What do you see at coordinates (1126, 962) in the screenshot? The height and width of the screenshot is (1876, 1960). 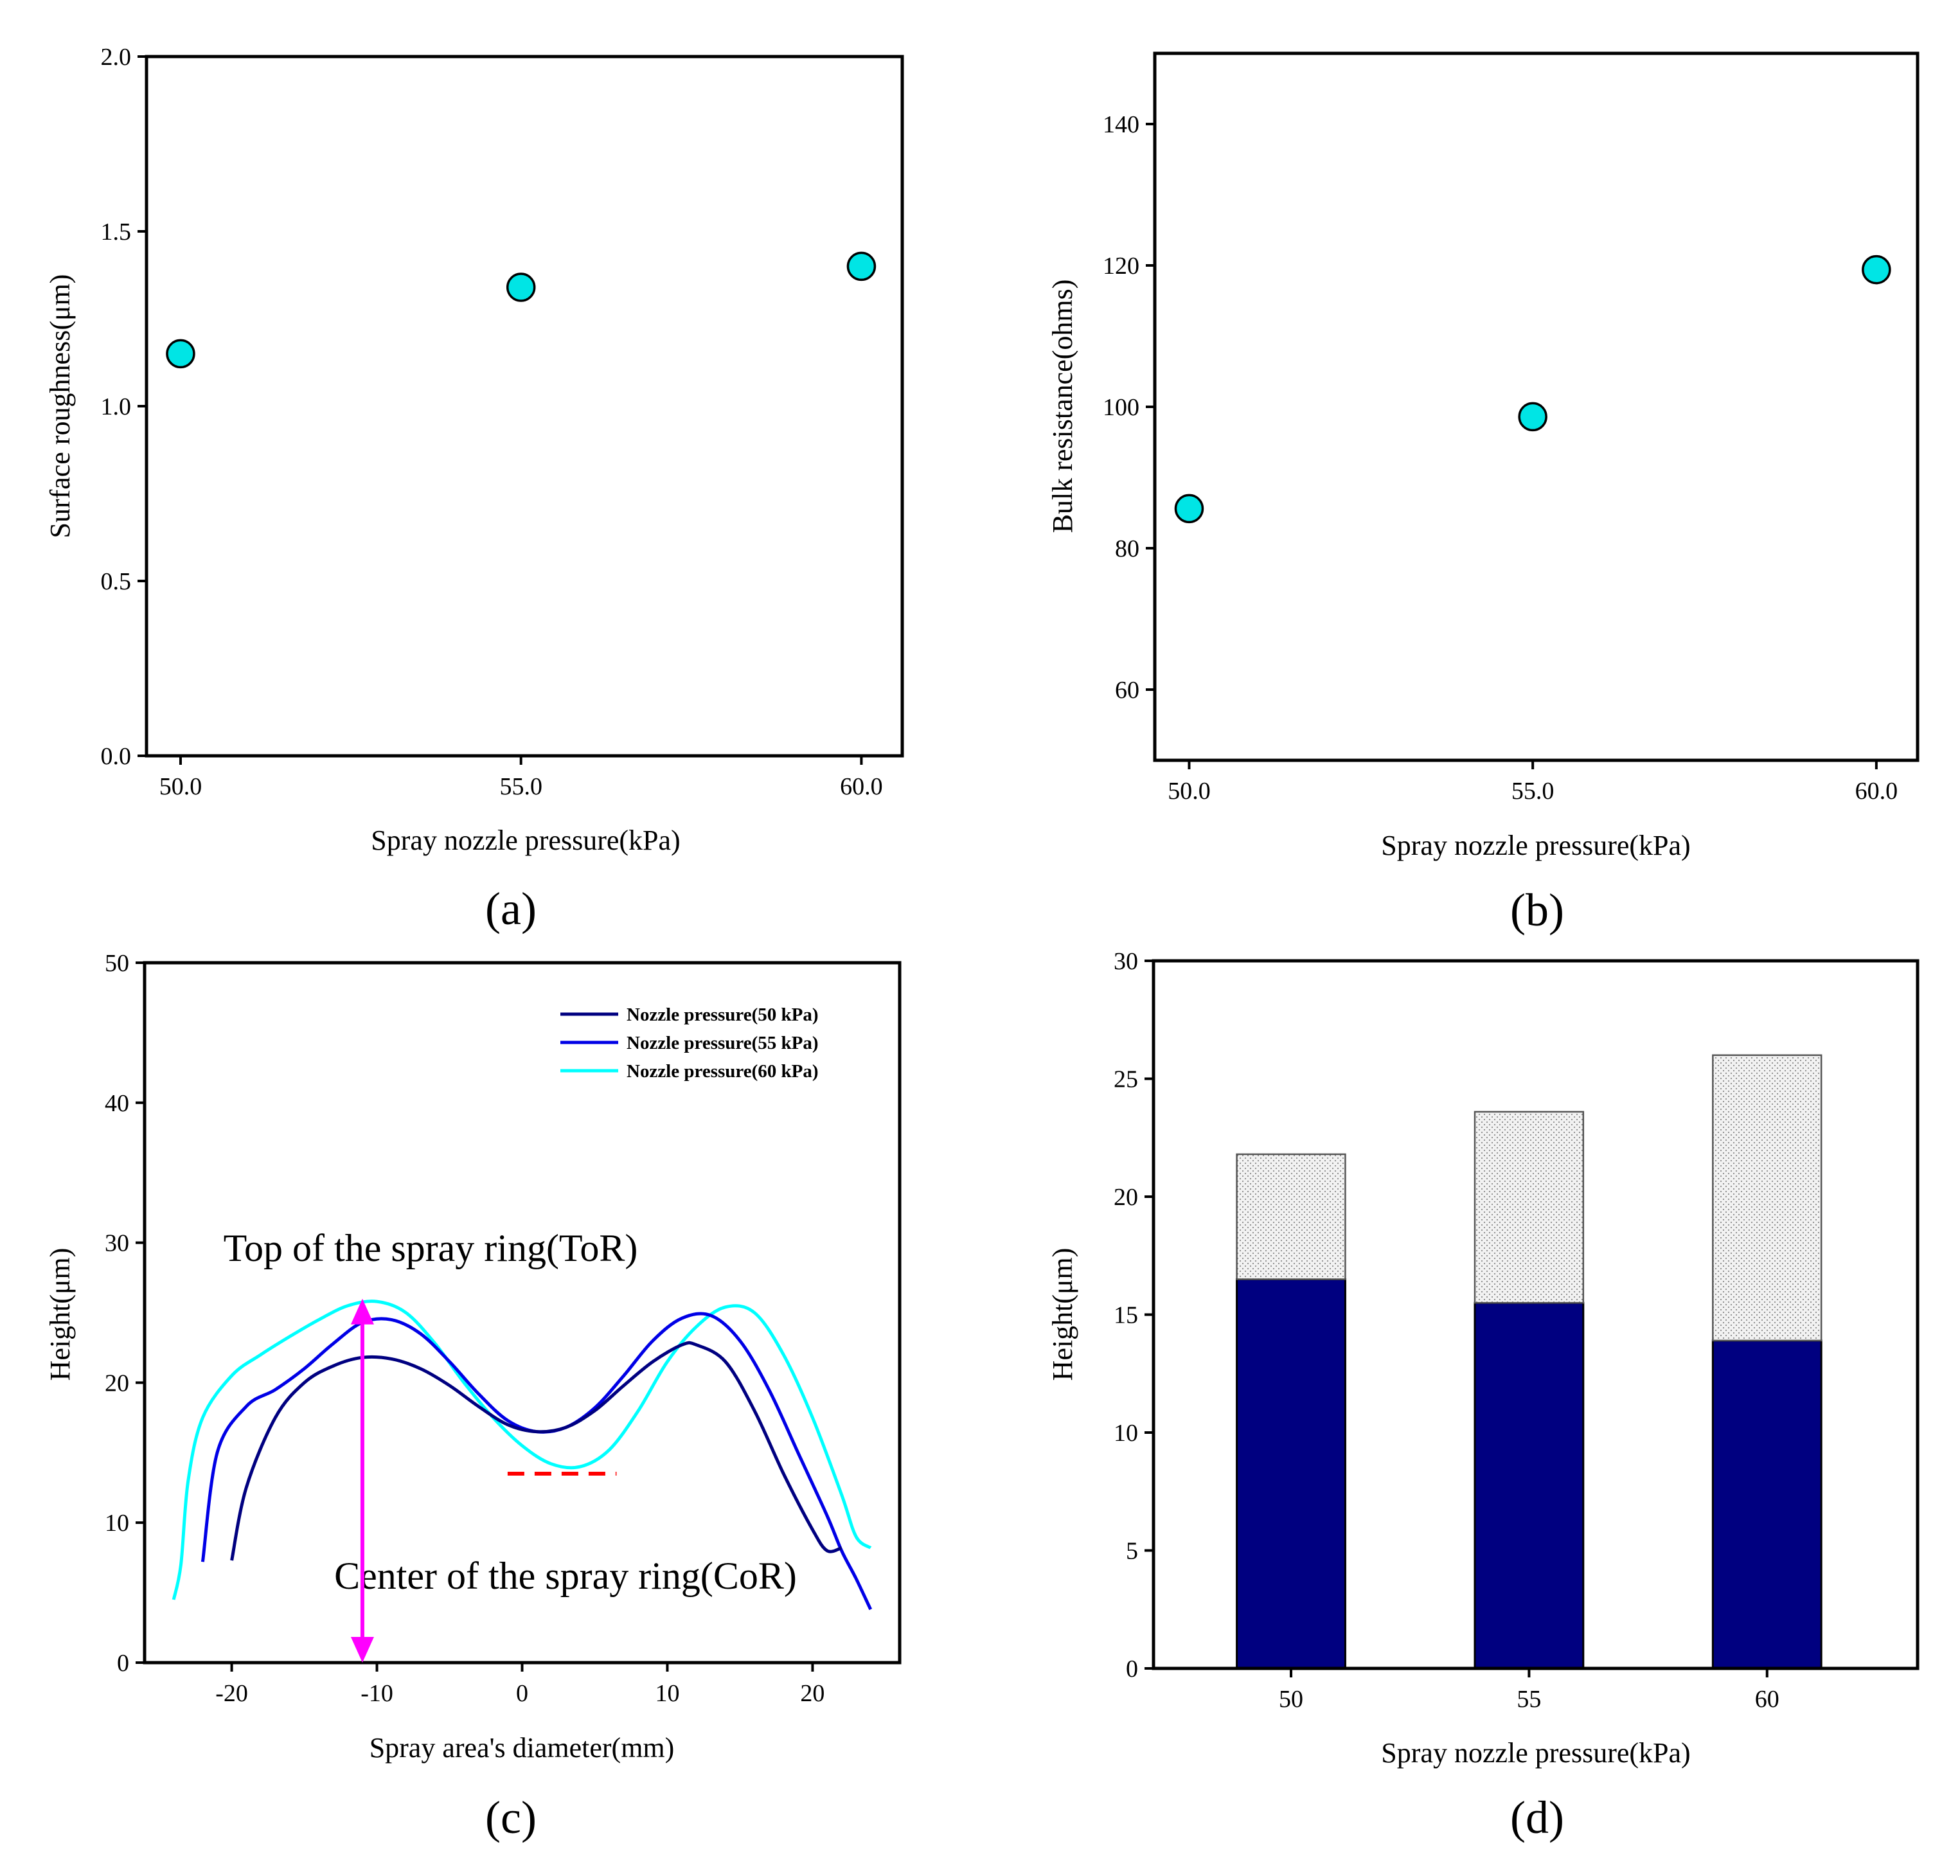 I see `panel-d-ytick-label: 30` at bounding box center [1126, 962].